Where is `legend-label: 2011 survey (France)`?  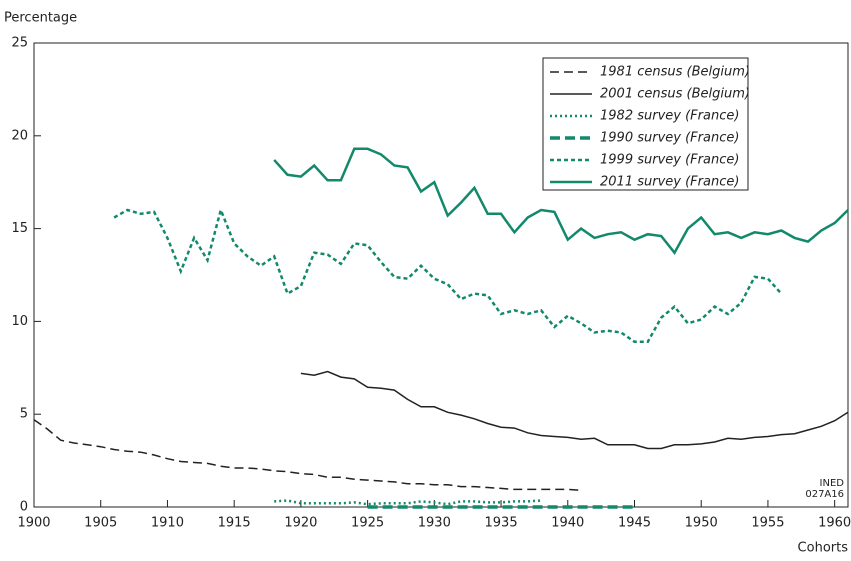
legend-label: 2011 survey (France) is located at coordinates (669, 182).